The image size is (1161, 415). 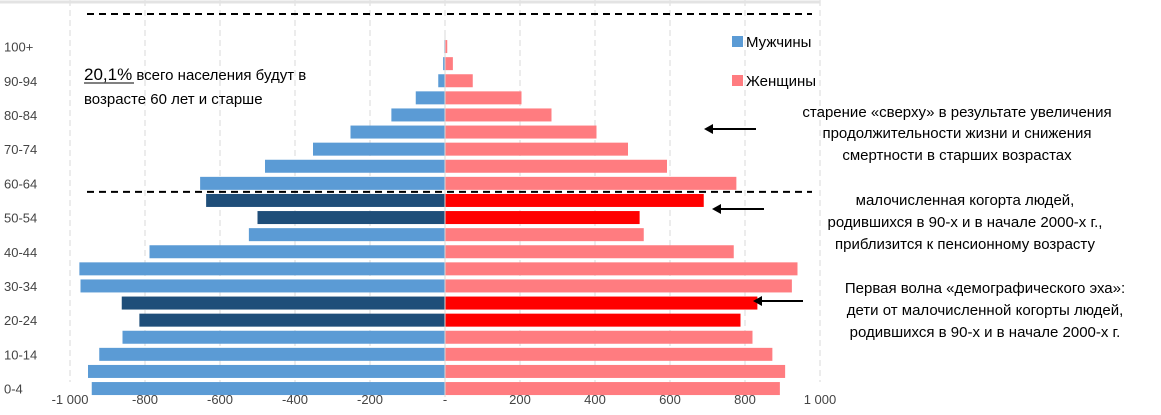 I want to click on x-tick-label: -, so click(x=445, y=399).